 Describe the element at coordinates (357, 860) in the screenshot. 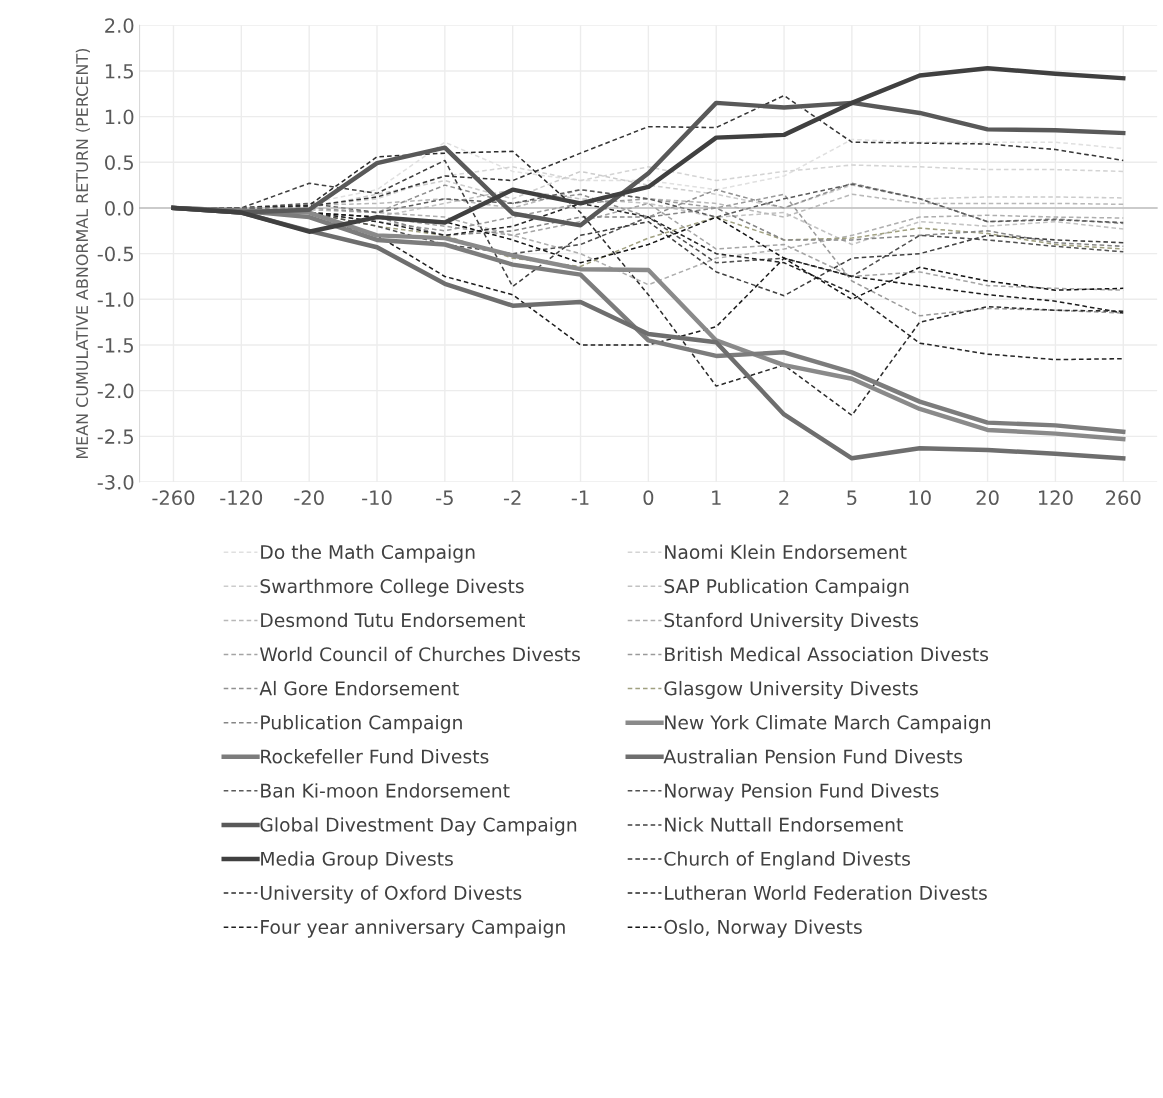

I see `legend-label: Media Group Divests` at that location.